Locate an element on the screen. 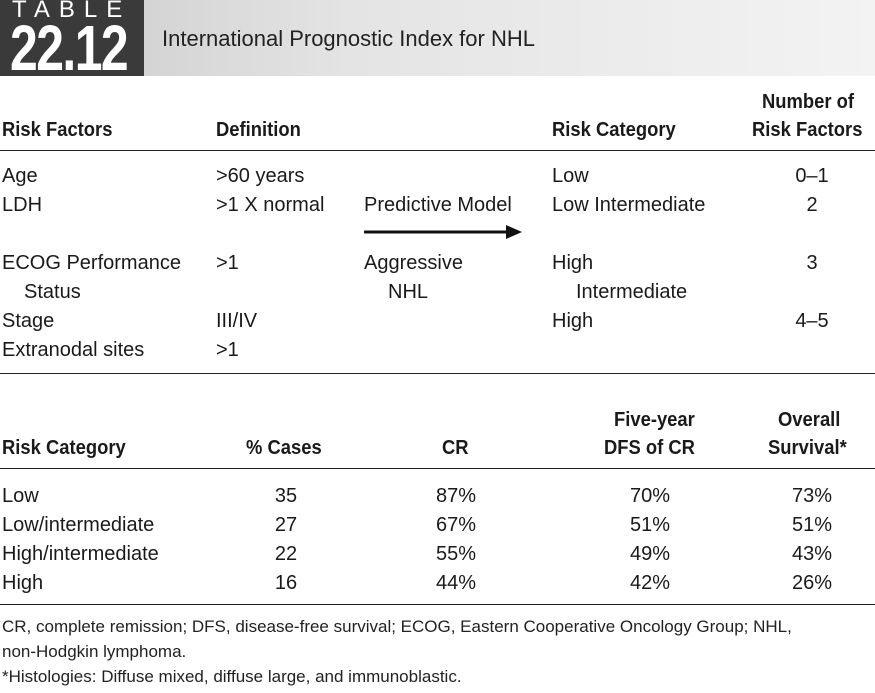  category-number: 4–5 is located at coordinates (812, 321).